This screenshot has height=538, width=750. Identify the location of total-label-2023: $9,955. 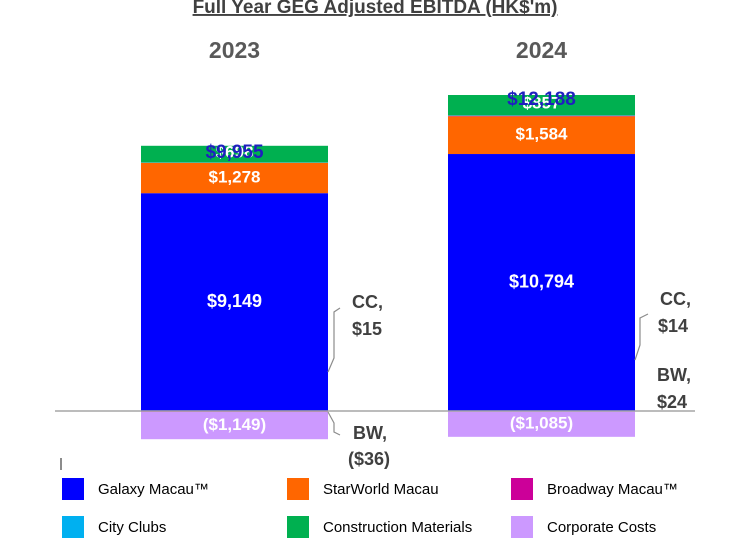
(234, 152).